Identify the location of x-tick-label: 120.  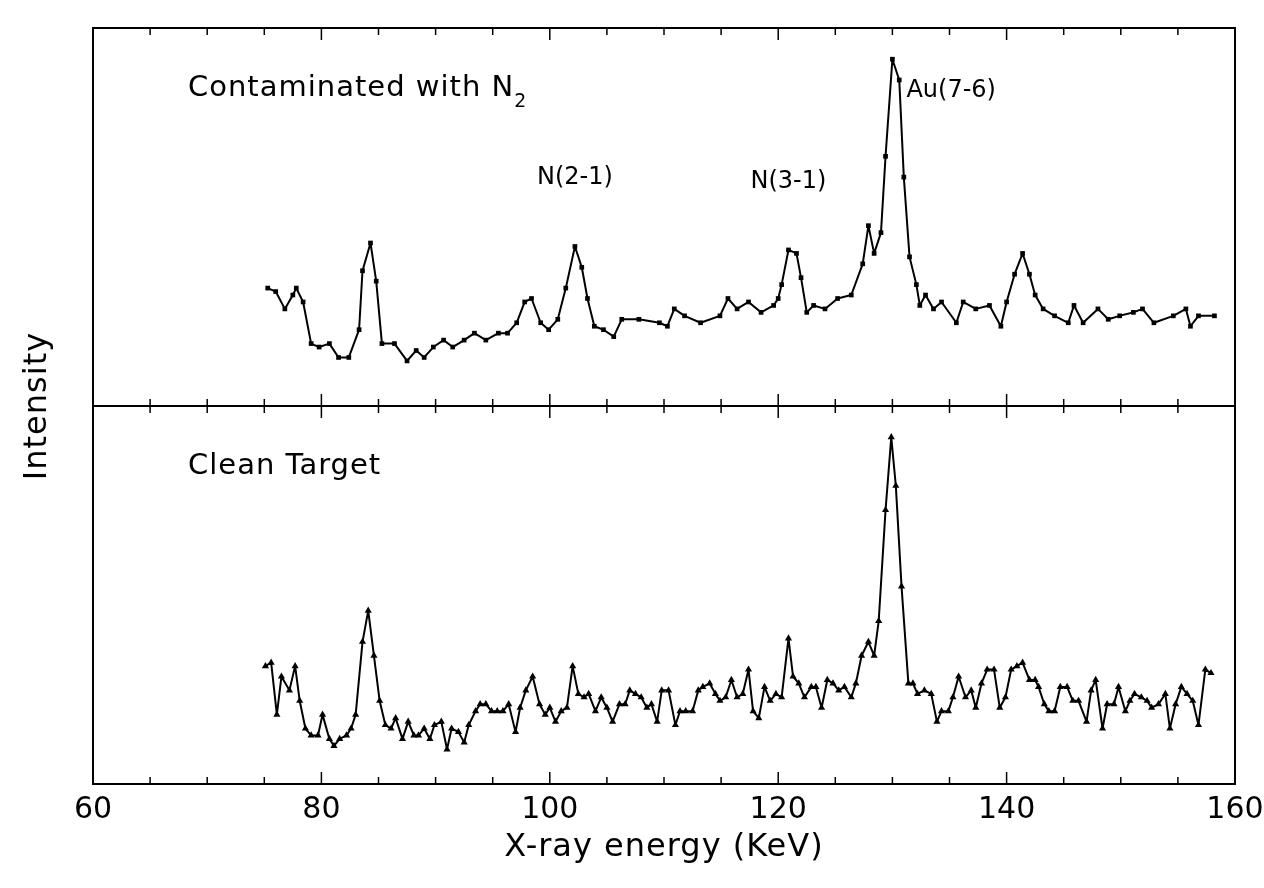
(778, 807).